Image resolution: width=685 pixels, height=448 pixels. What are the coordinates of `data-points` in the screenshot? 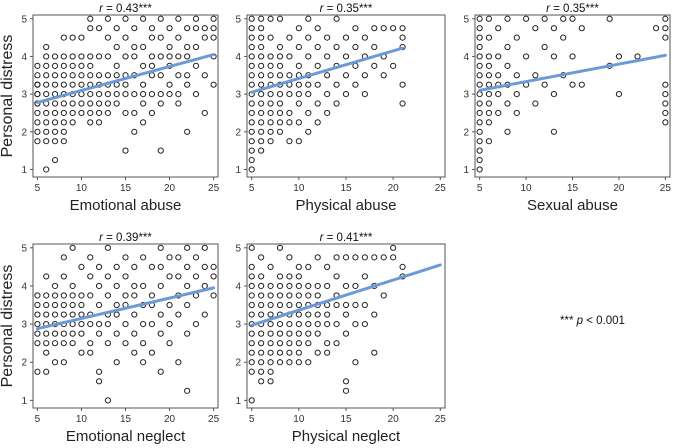 It's located at (125, 94).